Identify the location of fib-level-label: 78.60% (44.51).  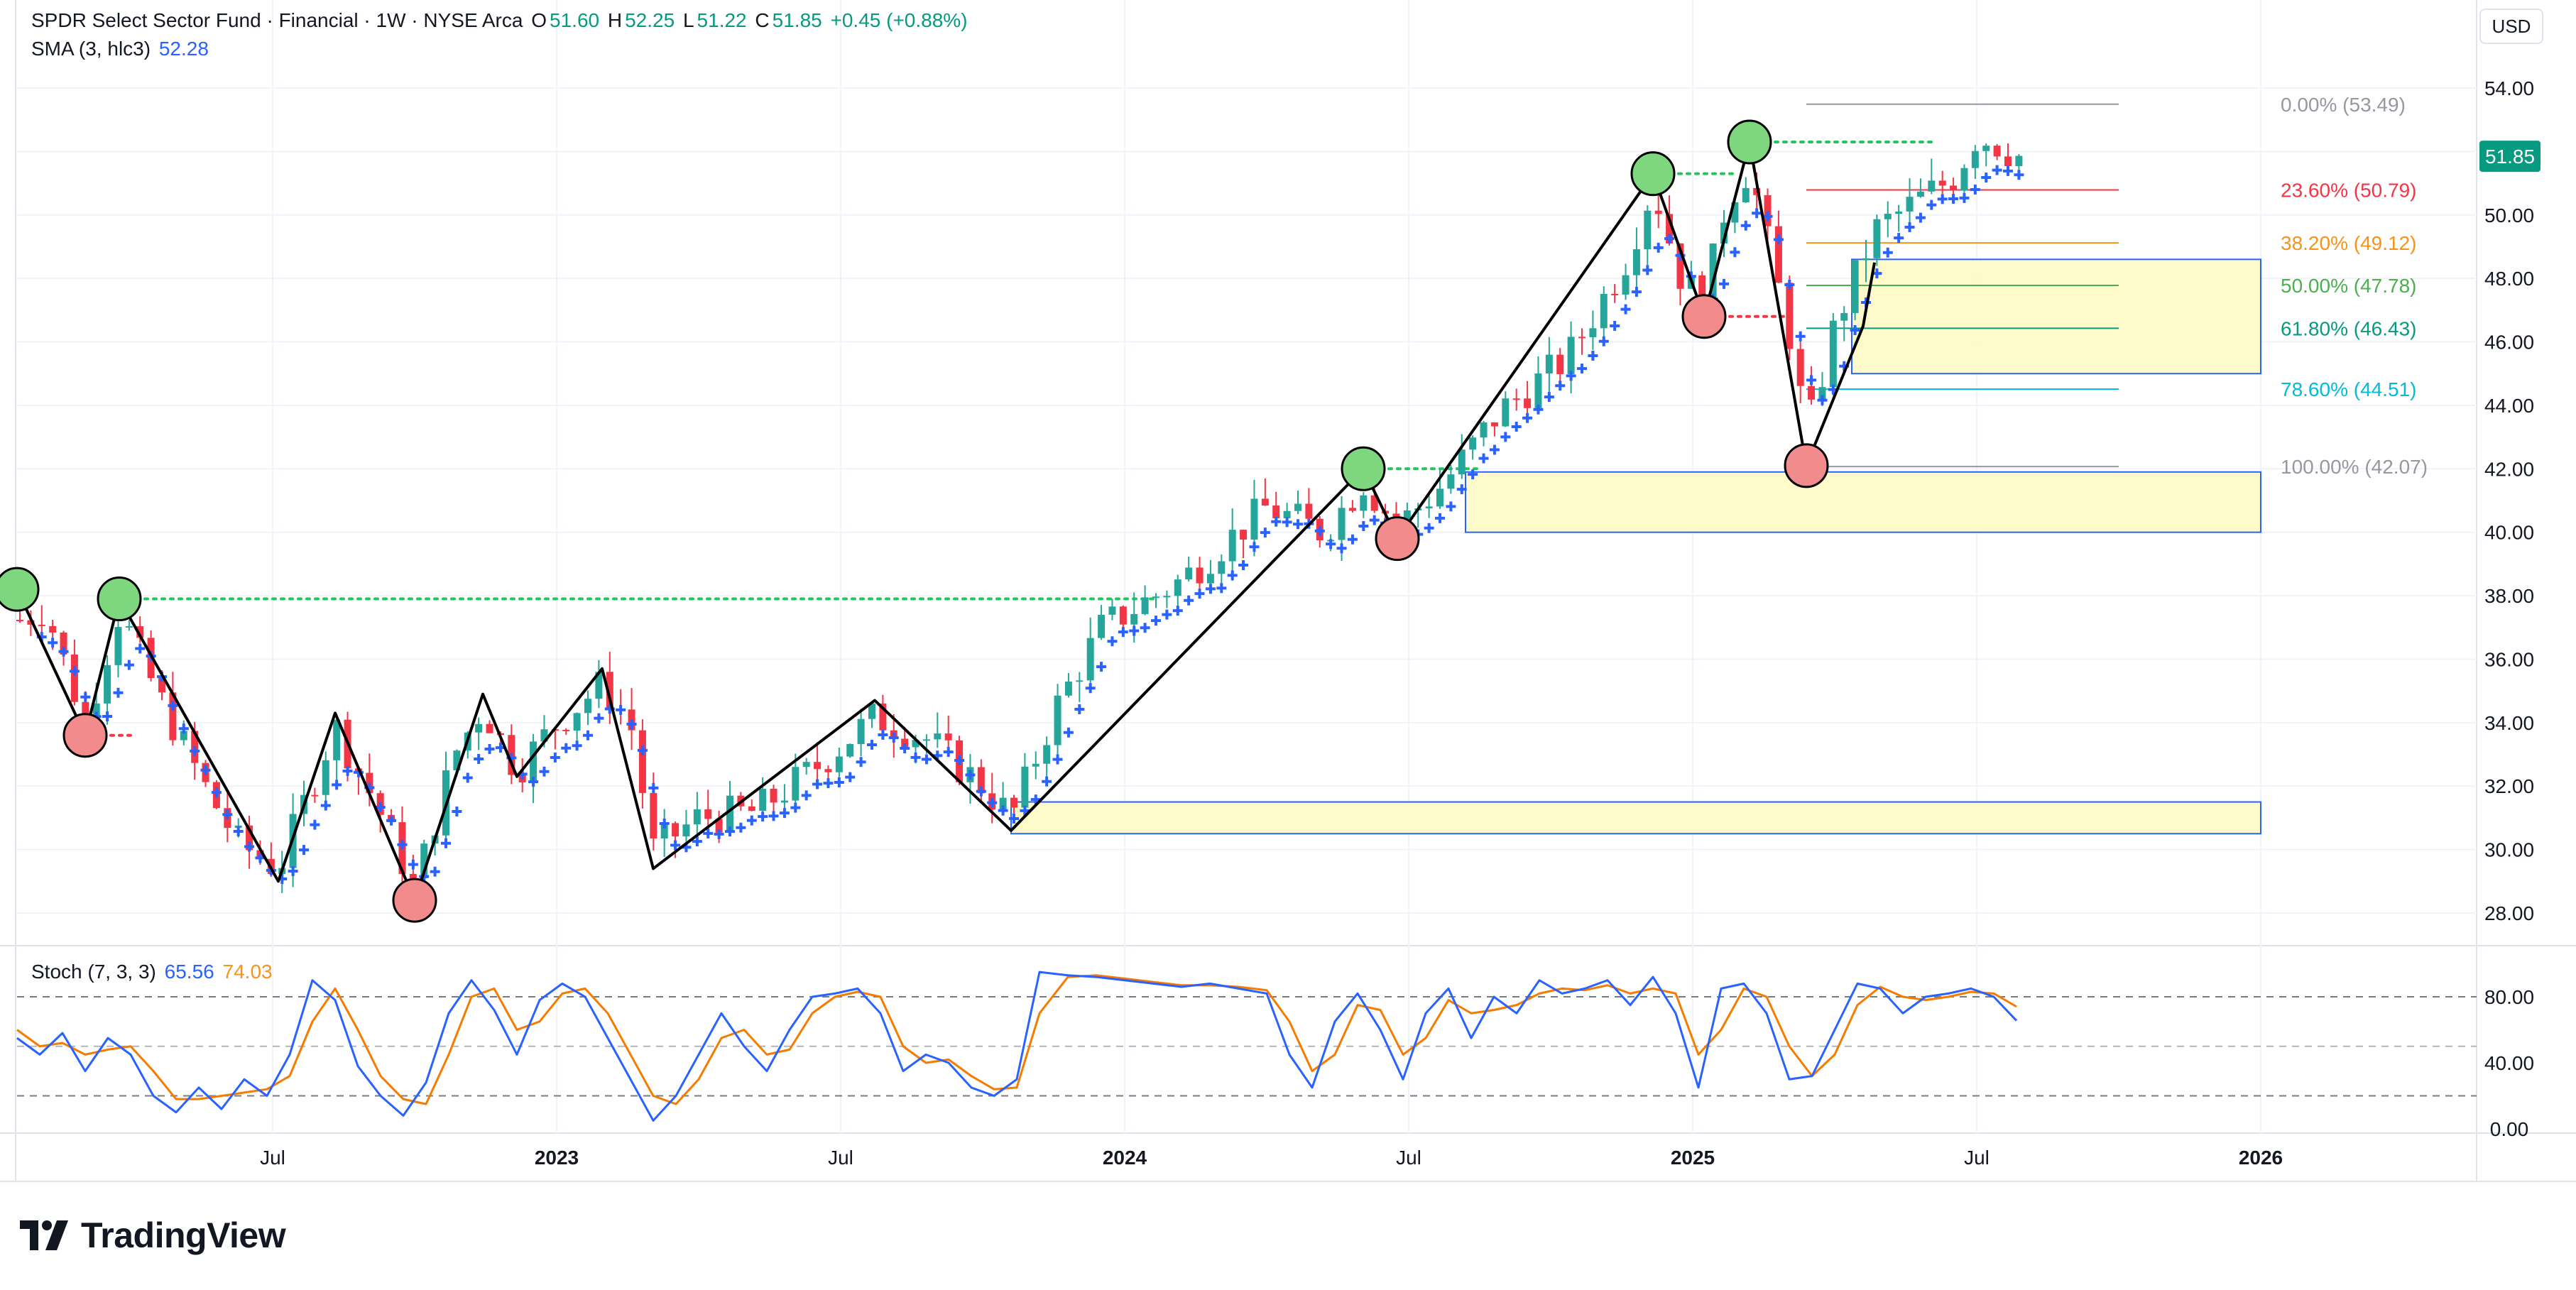
(2348, 389).